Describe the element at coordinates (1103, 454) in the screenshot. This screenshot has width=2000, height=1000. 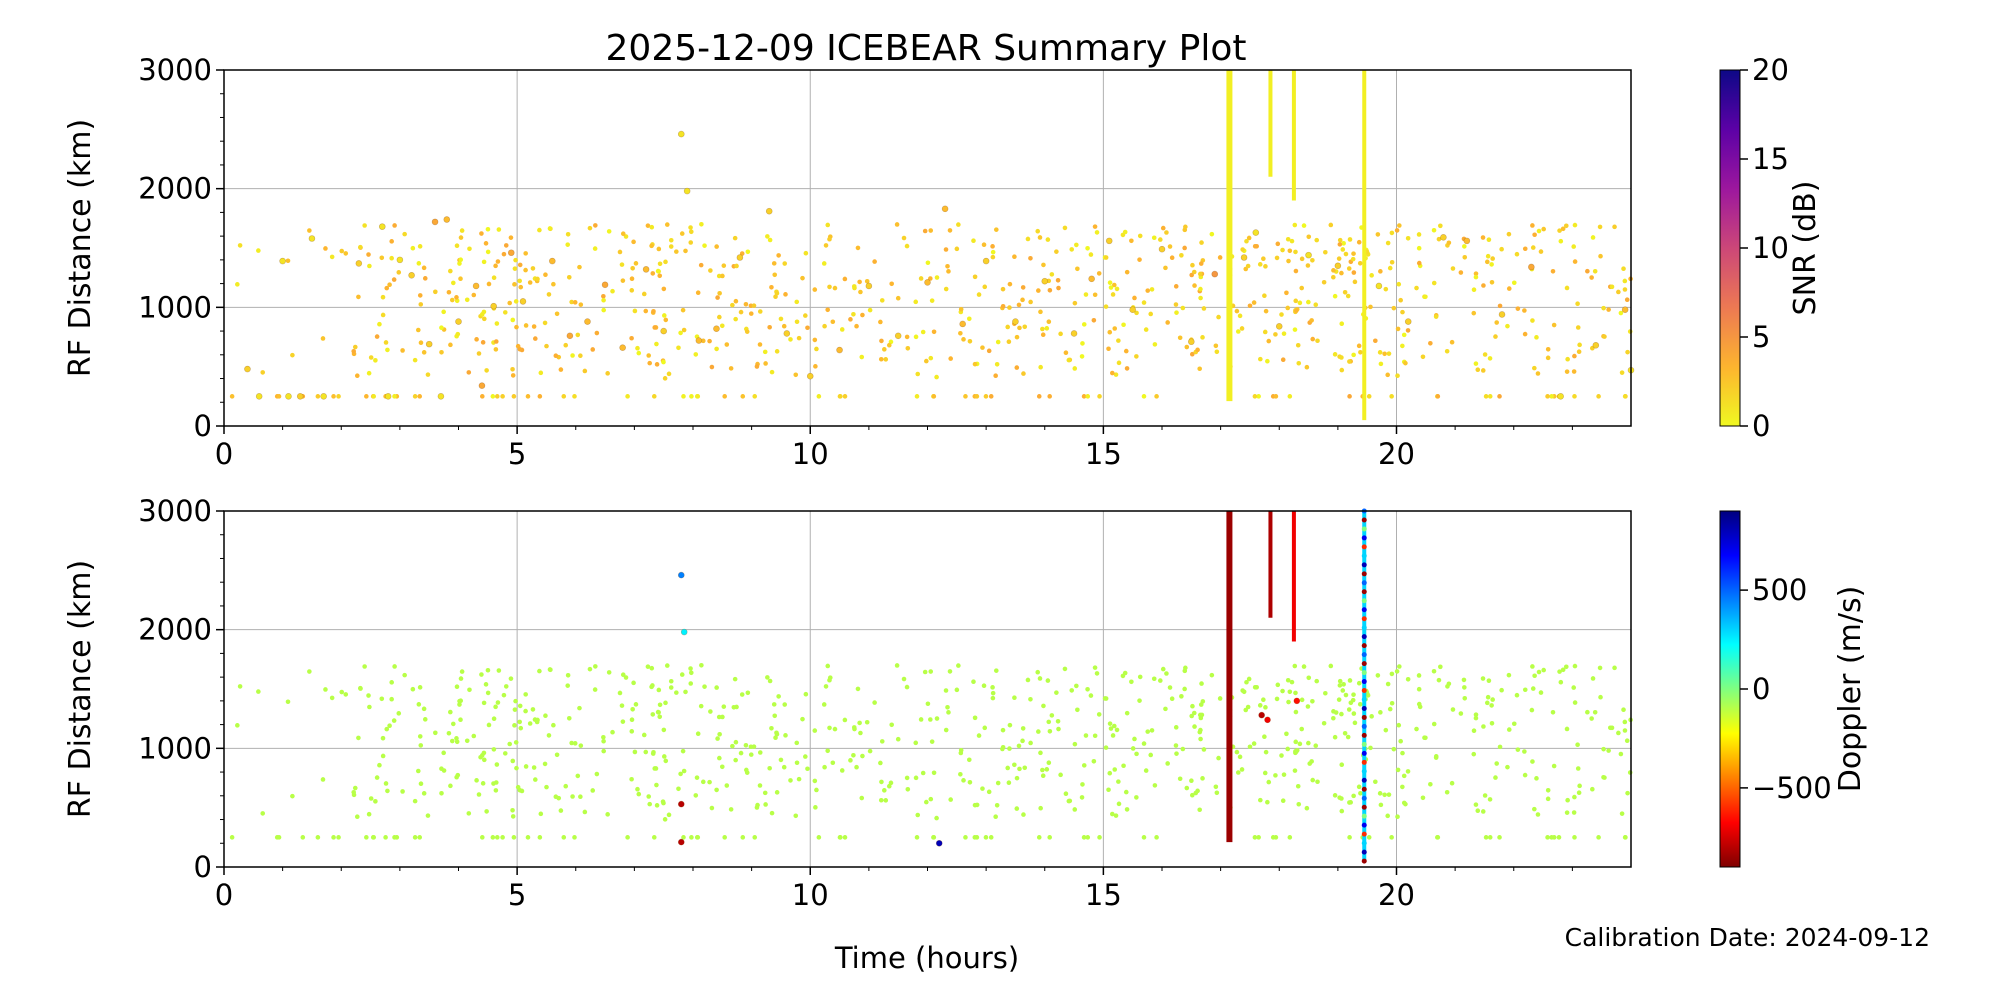
I see `snr-xtick-label-15: 15` at that location.